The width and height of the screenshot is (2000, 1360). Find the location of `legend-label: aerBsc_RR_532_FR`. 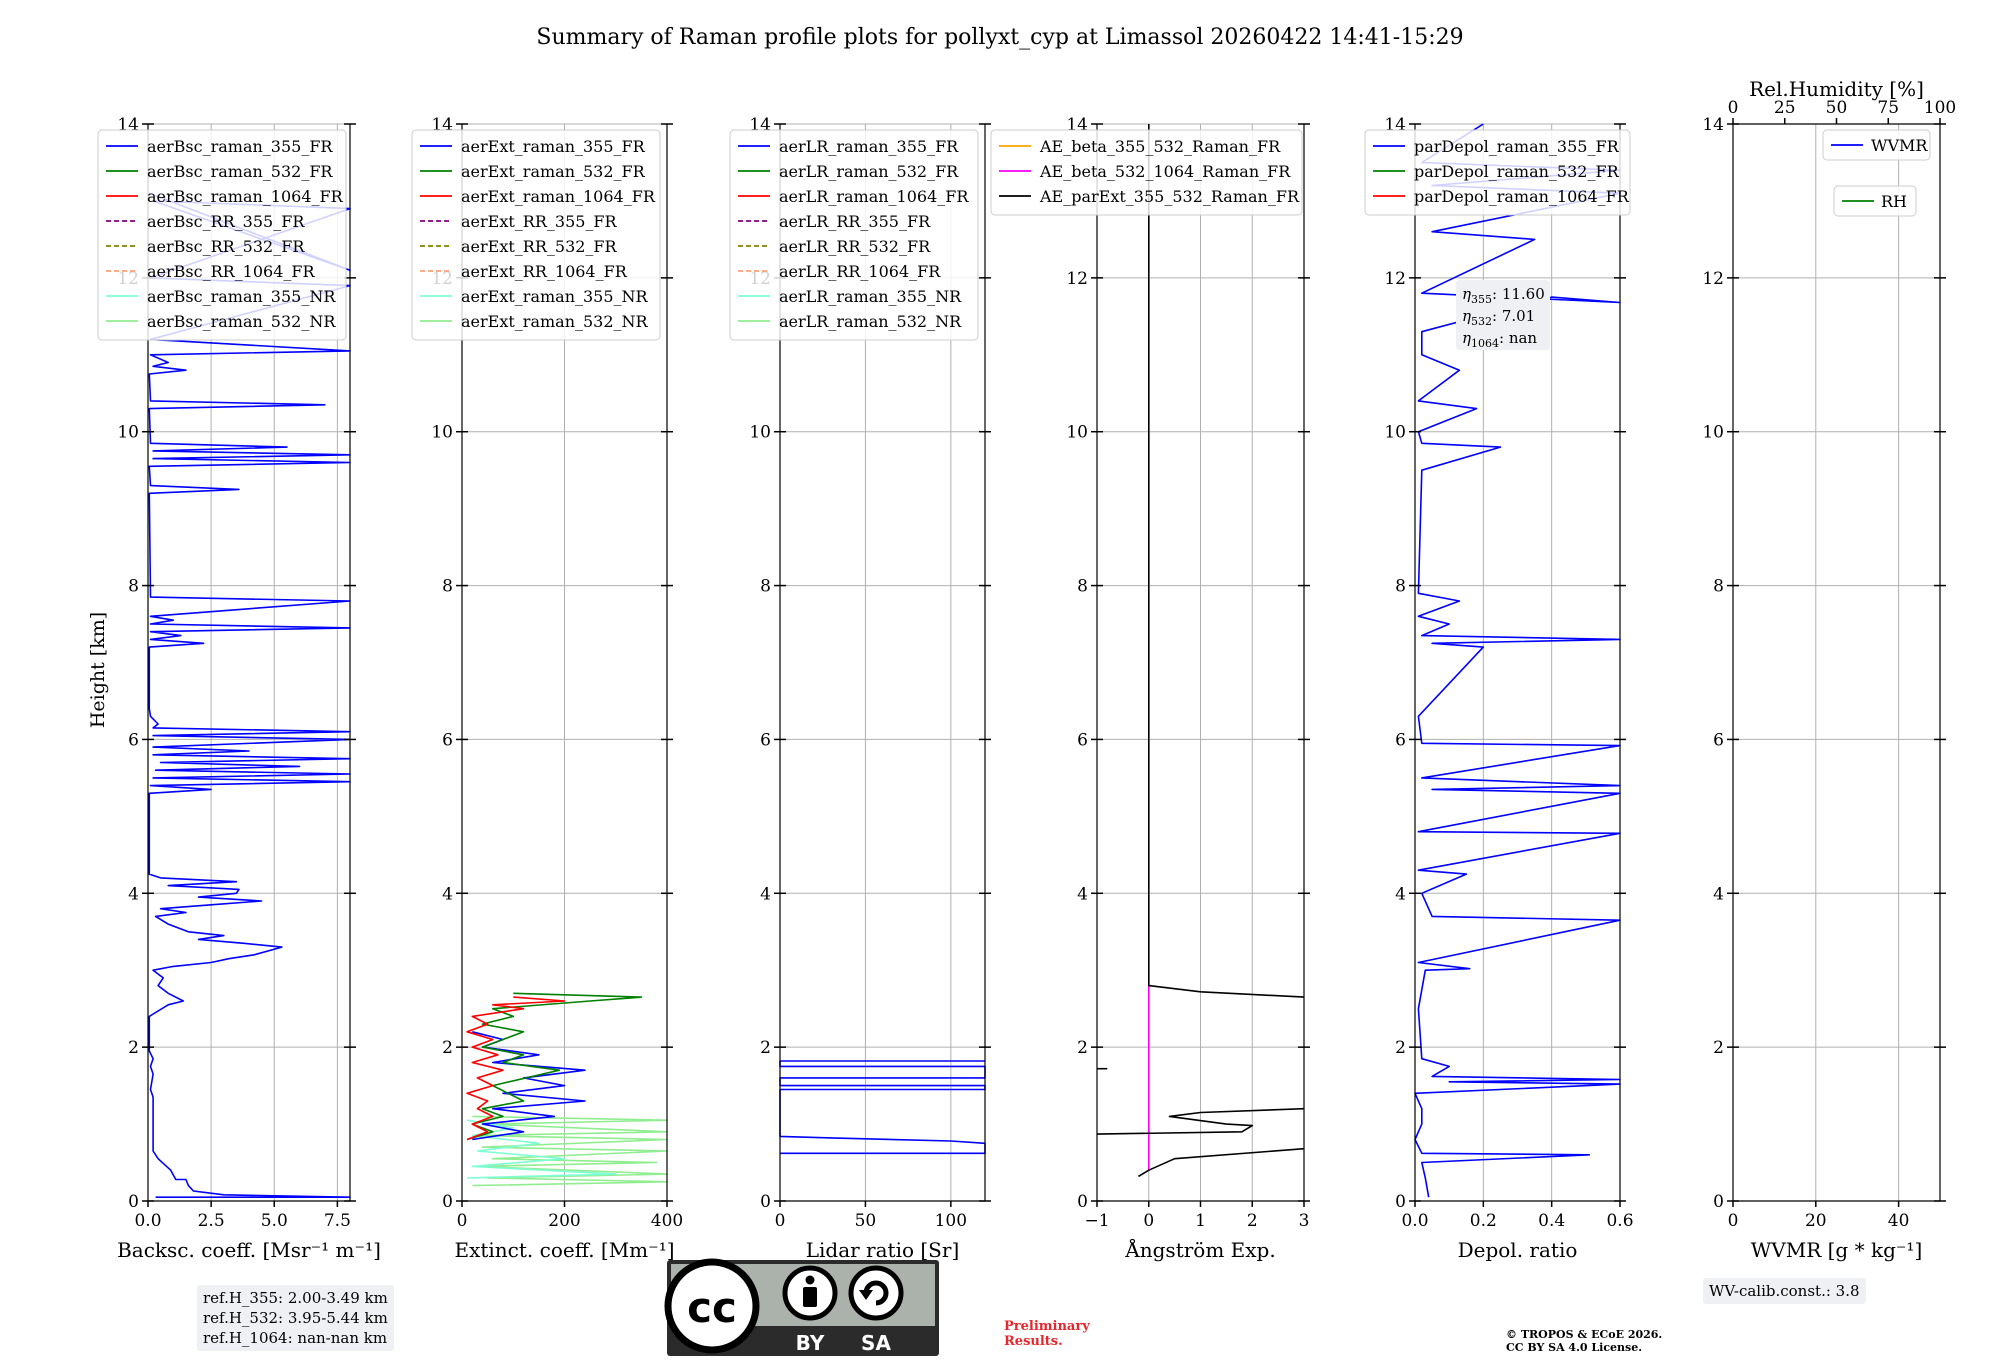

legend-label: aerBsc_RR_532_FR is located at coordinates (226, 246).